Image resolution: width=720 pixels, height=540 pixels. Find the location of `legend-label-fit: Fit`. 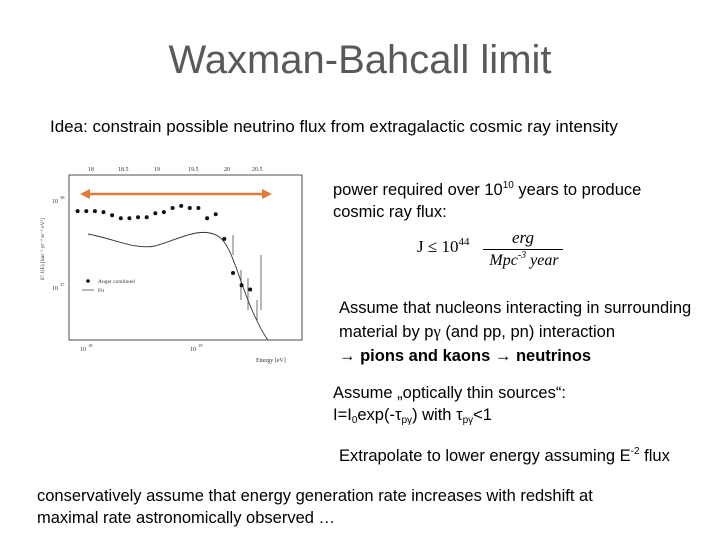

legend-label-fit: Fit is located at coordinates (101, 291).